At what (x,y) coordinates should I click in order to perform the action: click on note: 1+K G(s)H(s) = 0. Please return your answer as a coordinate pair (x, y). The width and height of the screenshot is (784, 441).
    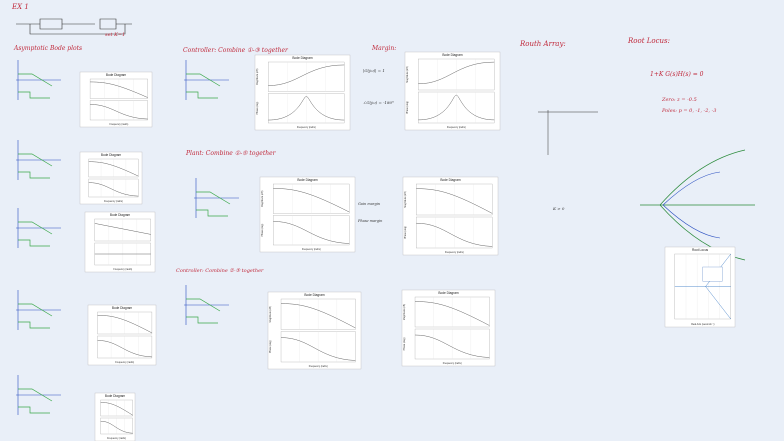
    Looking at the image, I should click on (677, 74).